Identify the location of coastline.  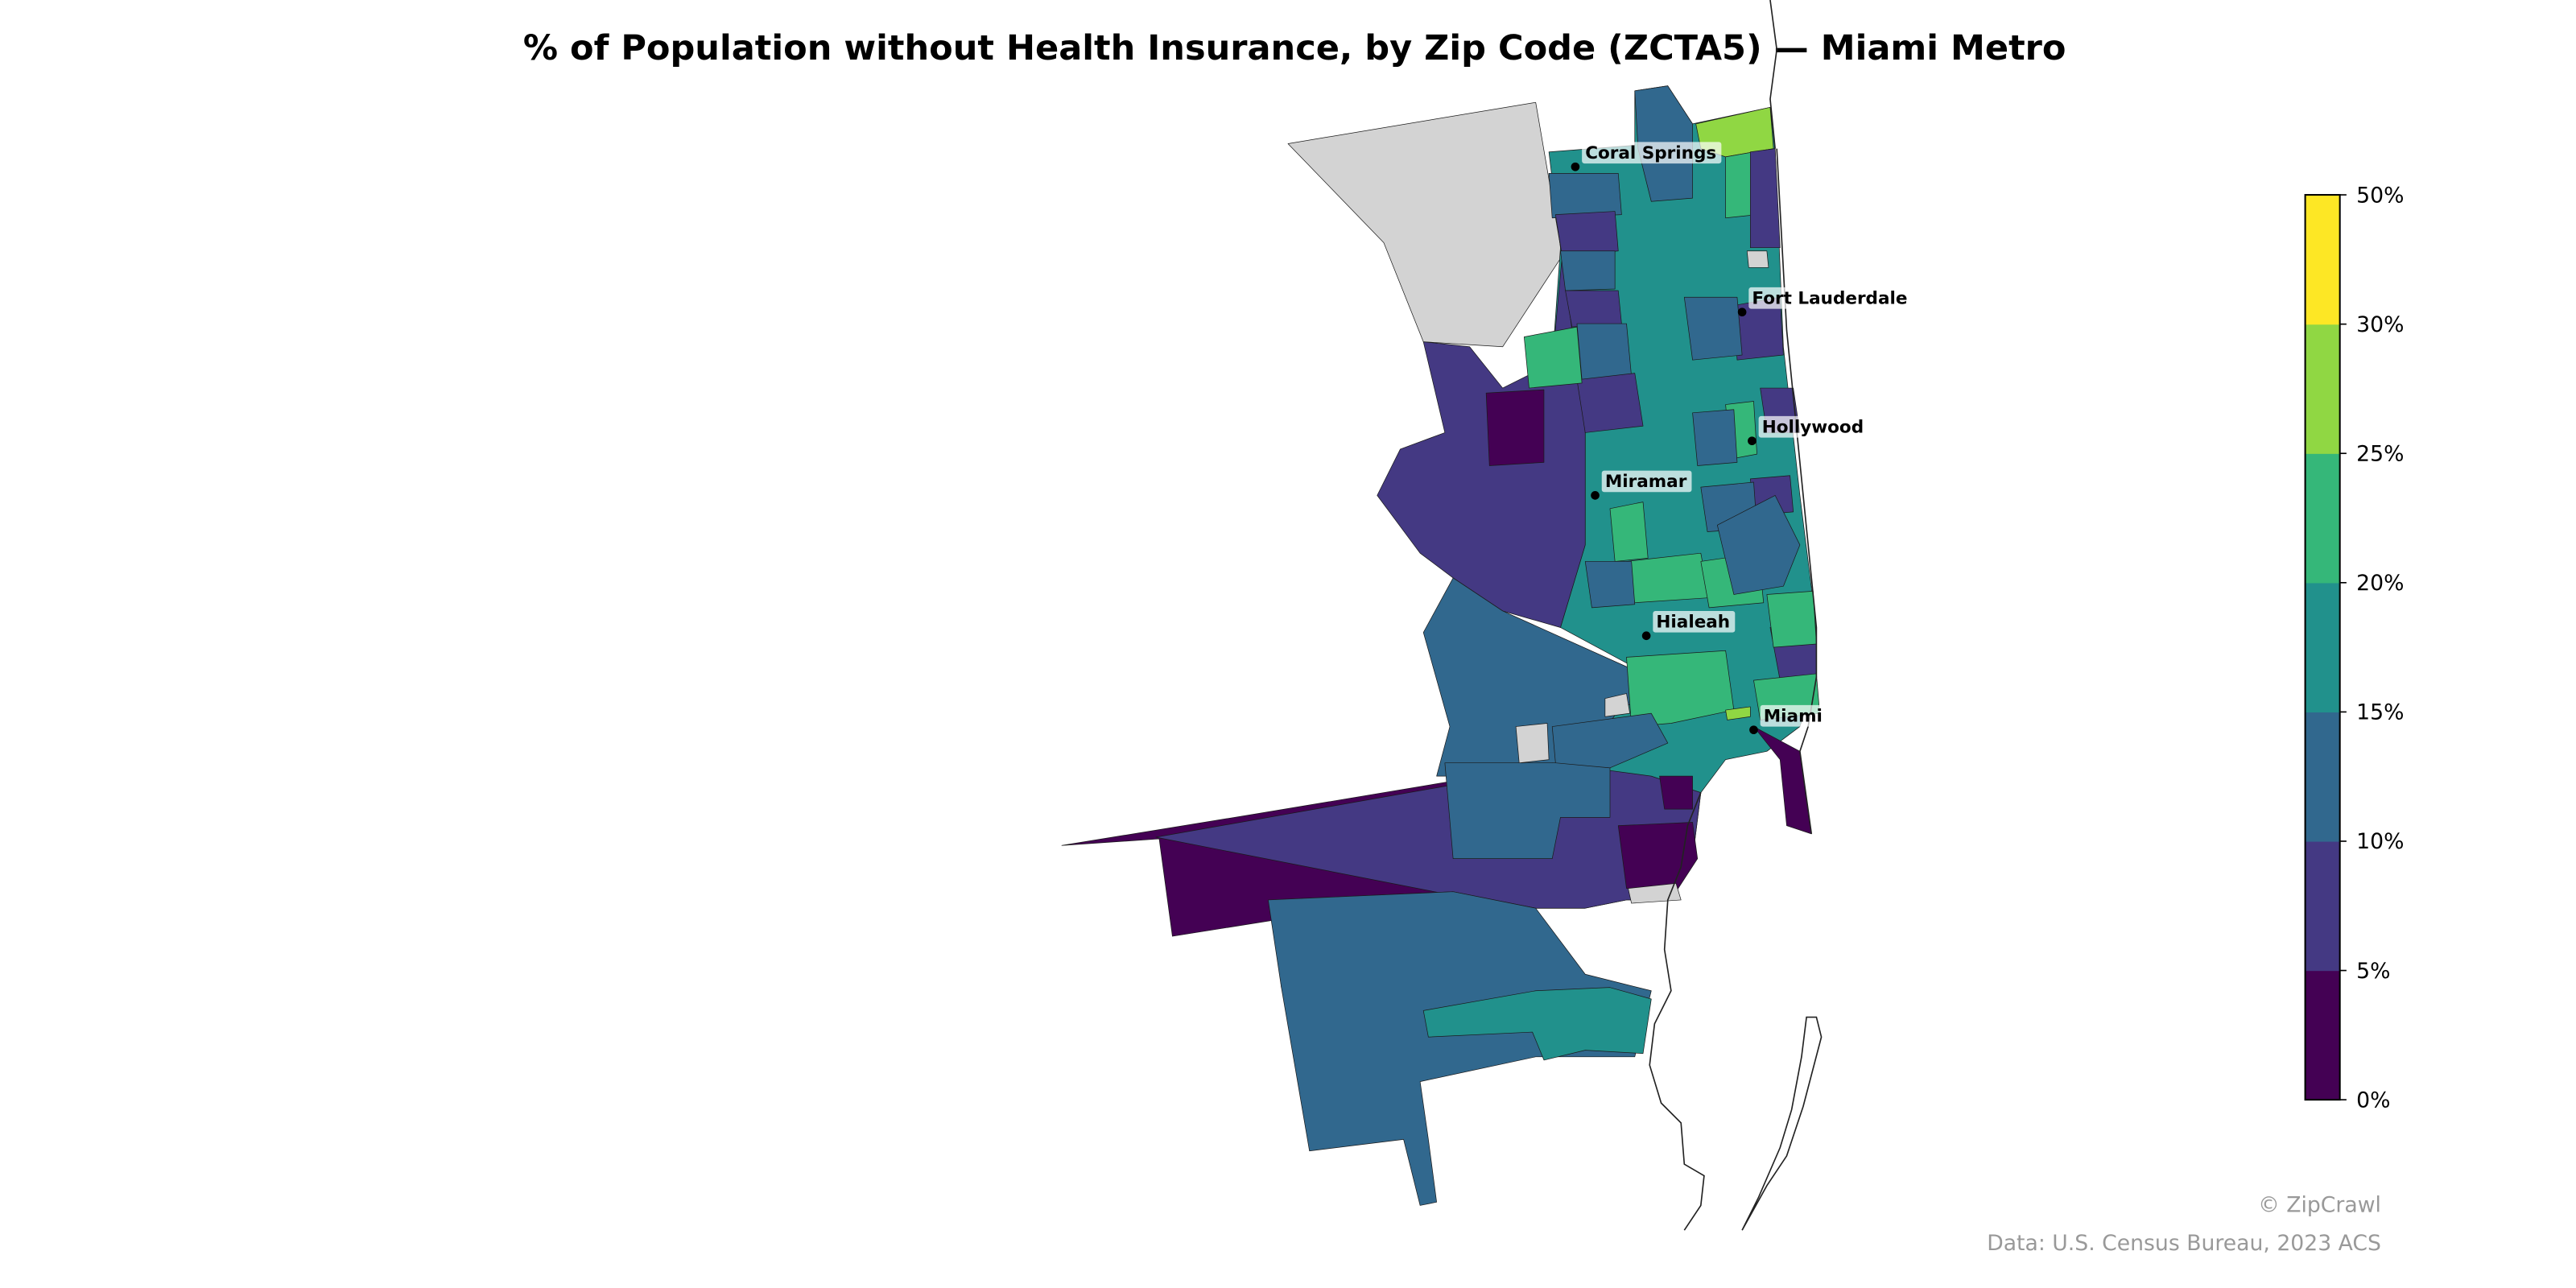
(1736, 615).